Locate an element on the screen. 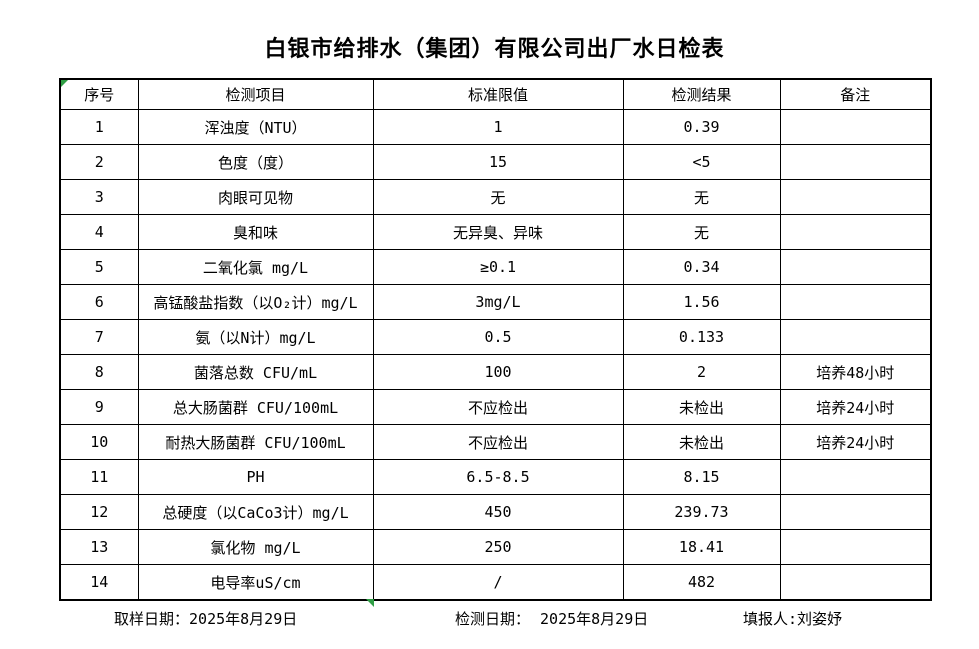  col-header-result-label: 检测结果 is located at coordinates (701, 95).